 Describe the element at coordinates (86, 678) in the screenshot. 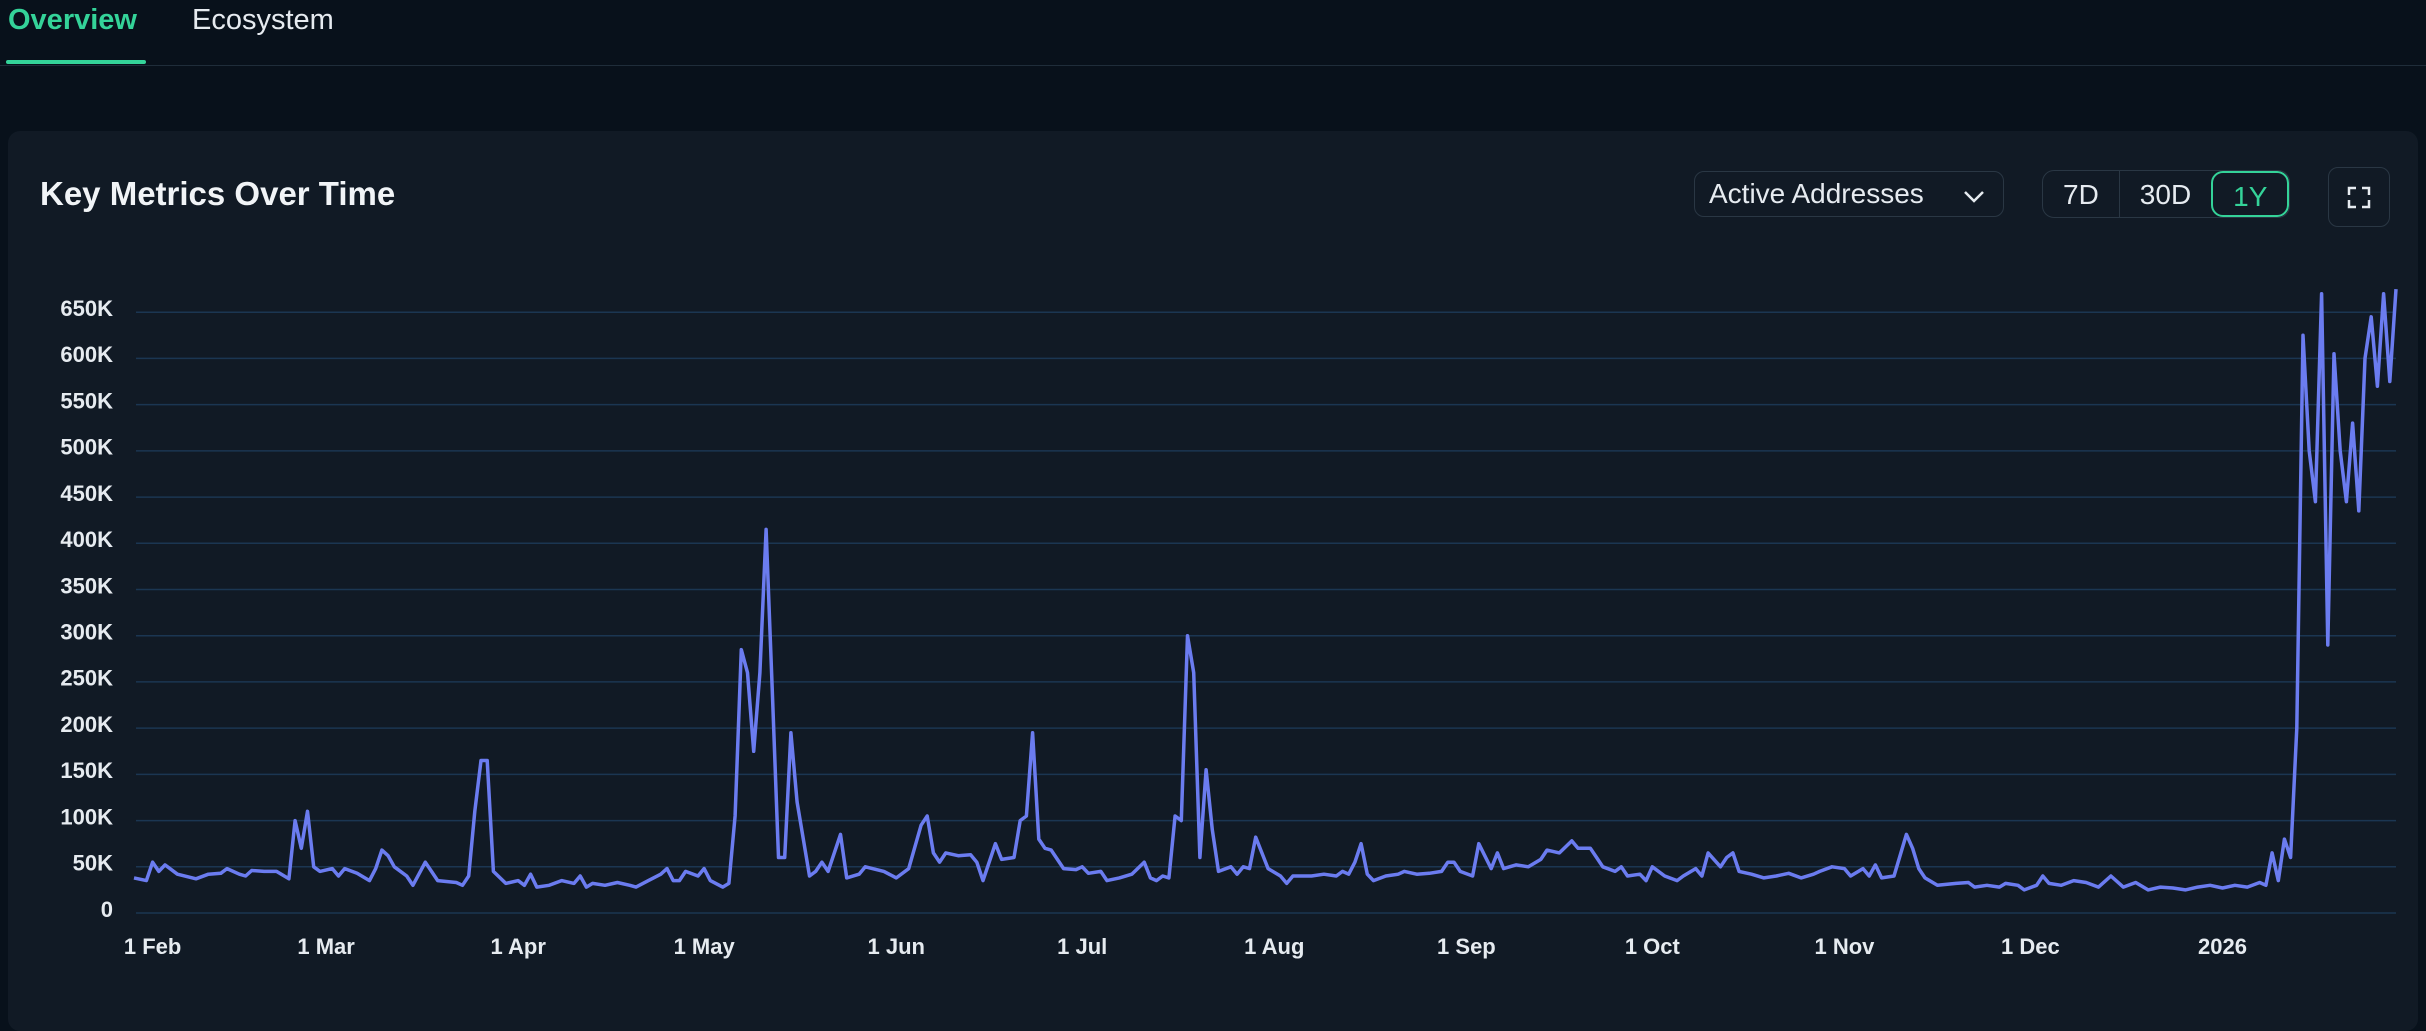

I see `y-tick-label: 250K` at that location.